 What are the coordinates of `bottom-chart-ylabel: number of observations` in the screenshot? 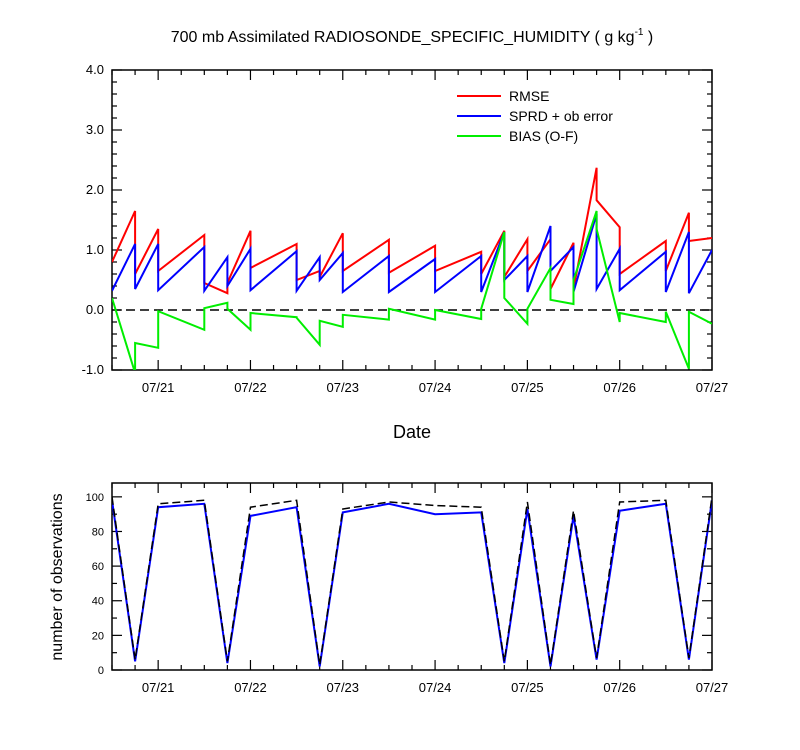 It's located at (57, 576).